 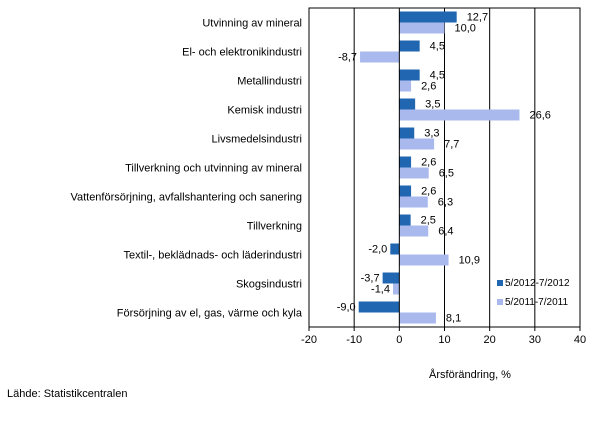 What do you see at coordinates (269, 285) in the screenshot?
I see `category-label: Skogsindustri` at bounding box center [269, 285].